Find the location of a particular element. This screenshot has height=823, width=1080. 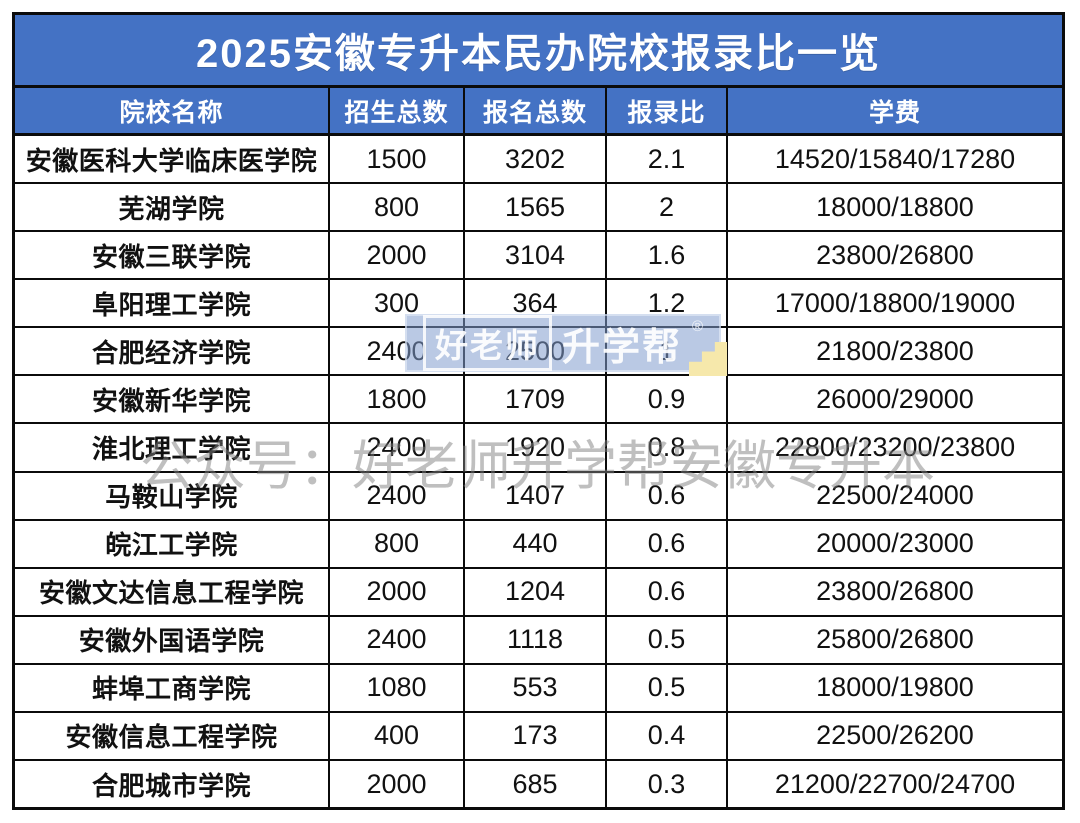

table-title: 2025安徽专升本民办院校报录比一览 is located at coordinates (538, 51).